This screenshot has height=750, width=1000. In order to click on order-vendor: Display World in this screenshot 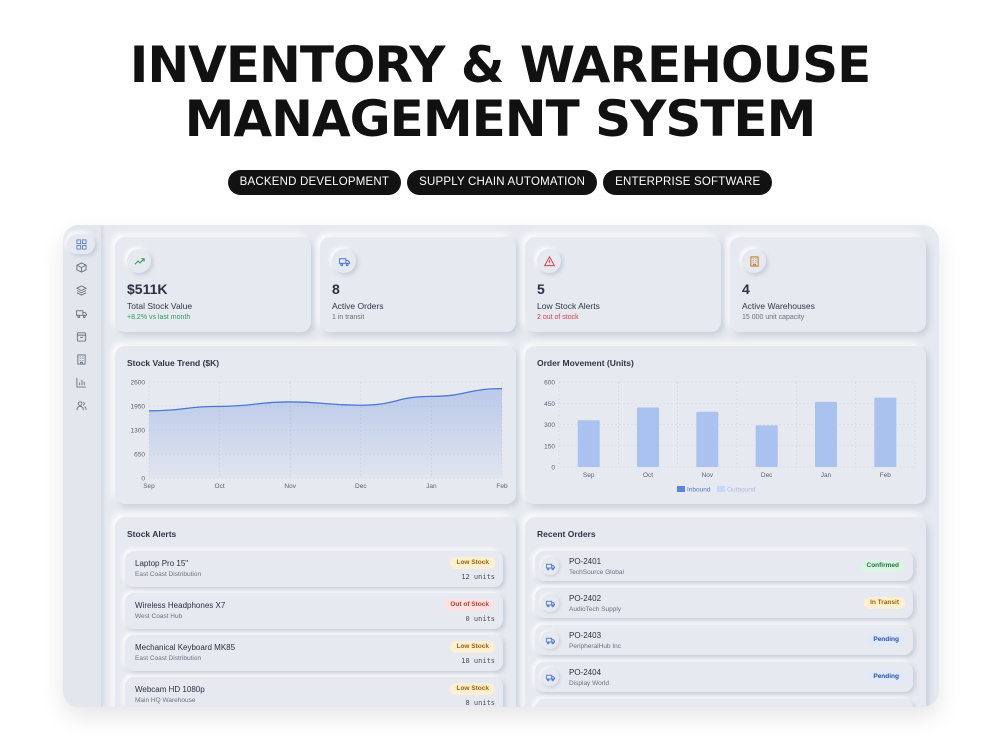, I will do `click(589, 683)`.